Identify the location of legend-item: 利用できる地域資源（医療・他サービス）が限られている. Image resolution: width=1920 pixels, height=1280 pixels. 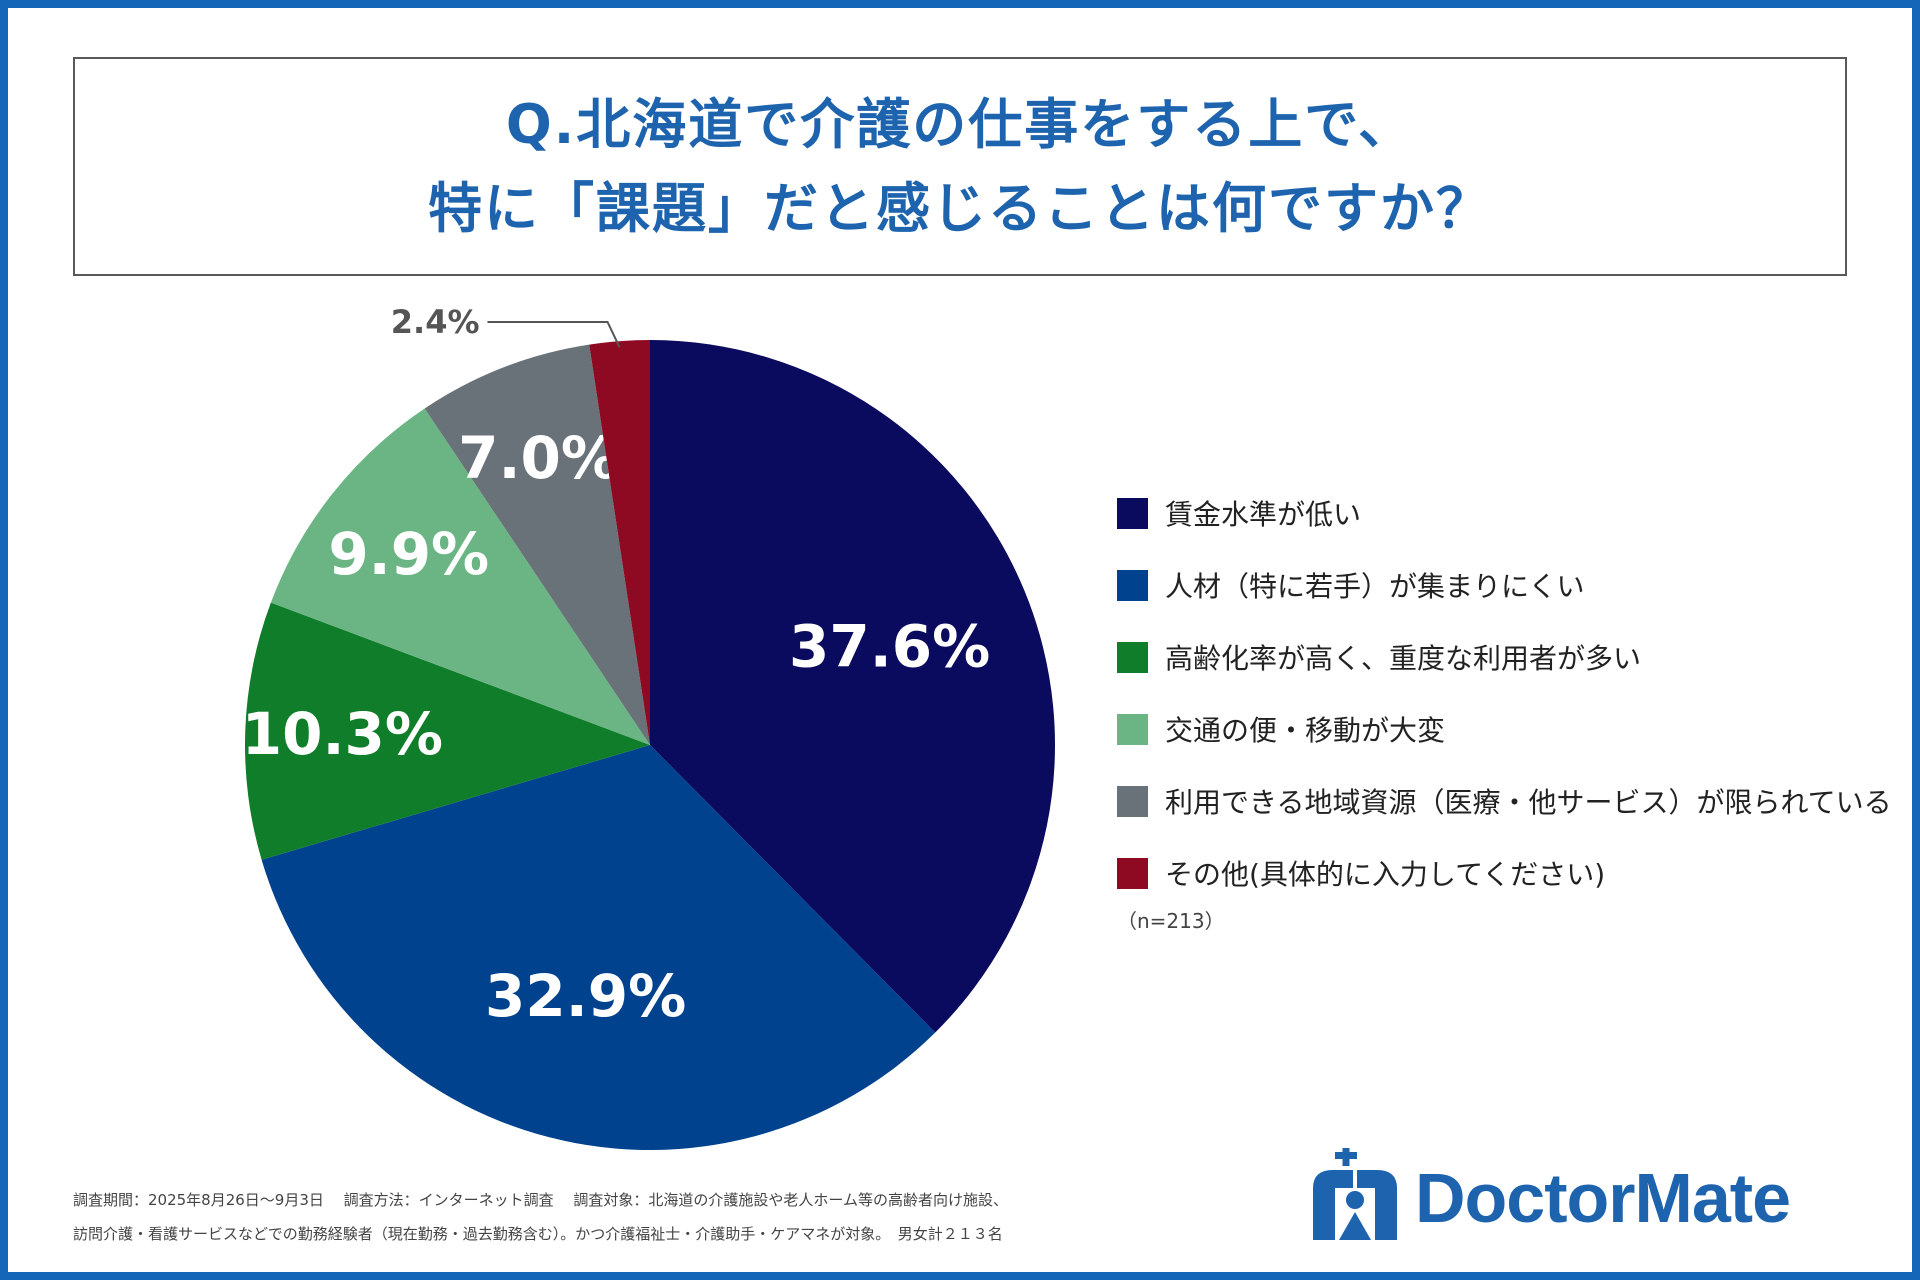
(1504, 801).